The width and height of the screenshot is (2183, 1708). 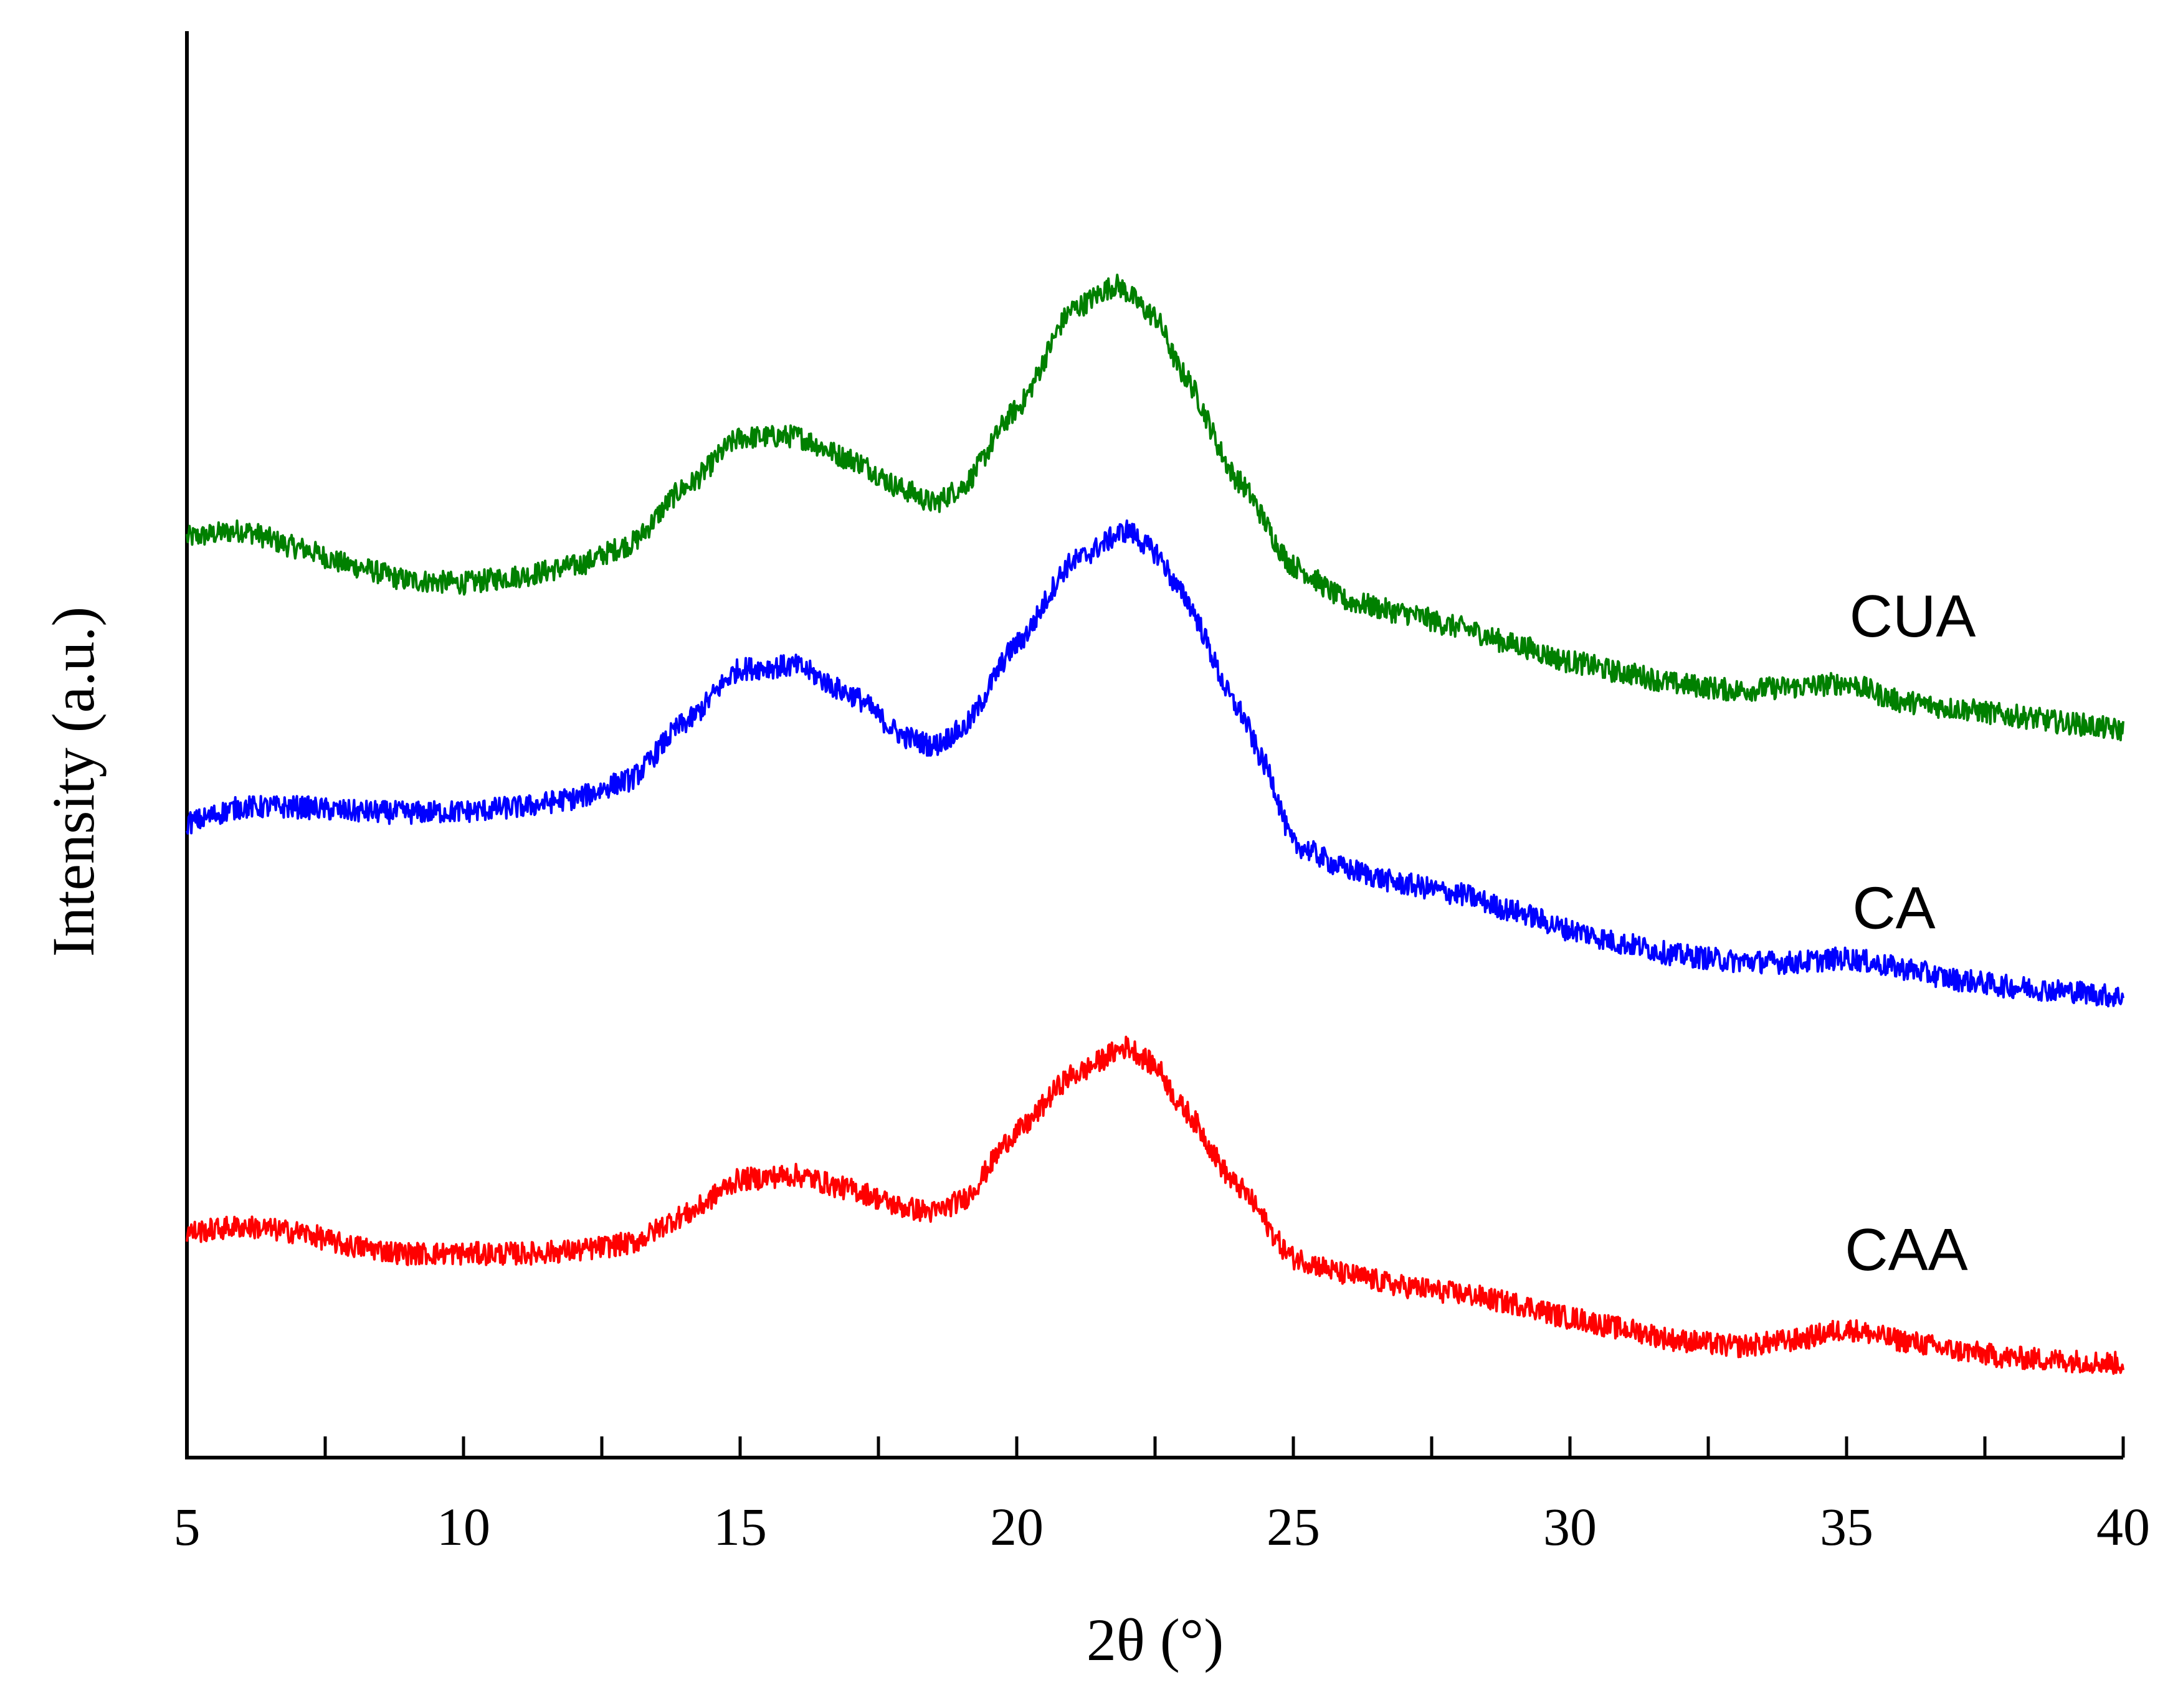 I want to click on x-tick-label: 30, so click(x=1570, y=1527).